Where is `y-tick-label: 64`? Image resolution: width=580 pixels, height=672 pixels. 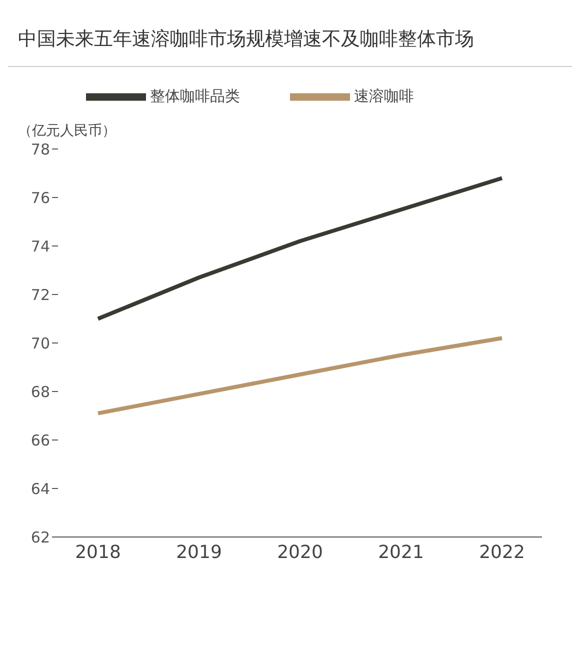
y-tick-label: 64 is located at coordinates (40, 489).